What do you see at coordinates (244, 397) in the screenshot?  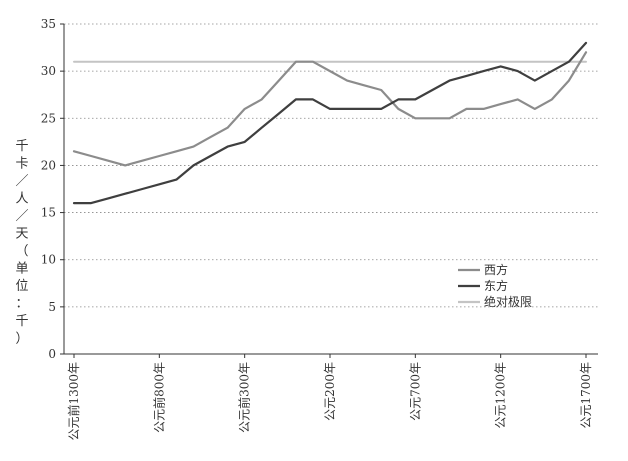 I see `x-tick-label: 公元前300年` at bounding box center [244, 397].